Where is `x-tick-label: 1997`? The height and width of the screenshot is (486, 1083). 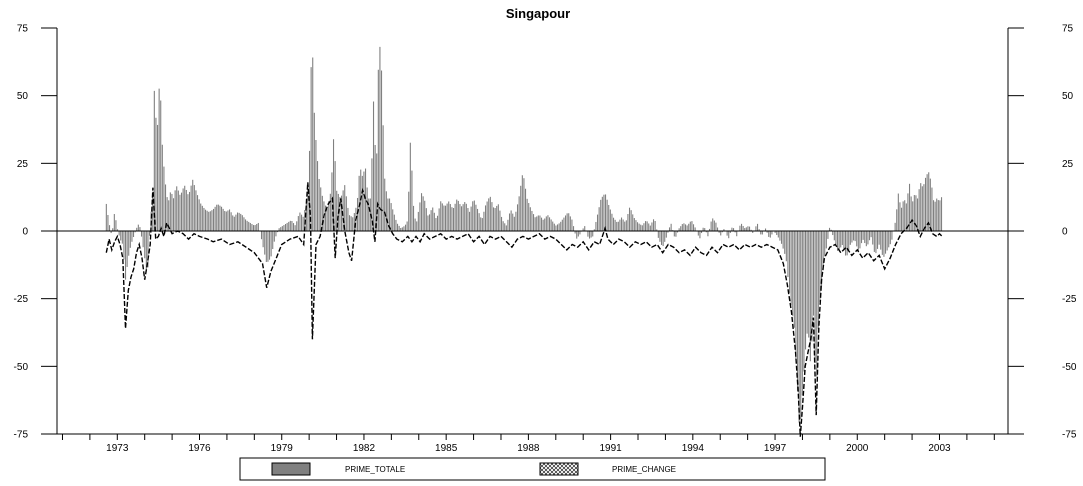
x-tick-label: 1997 is located at coordinates (775, 448).